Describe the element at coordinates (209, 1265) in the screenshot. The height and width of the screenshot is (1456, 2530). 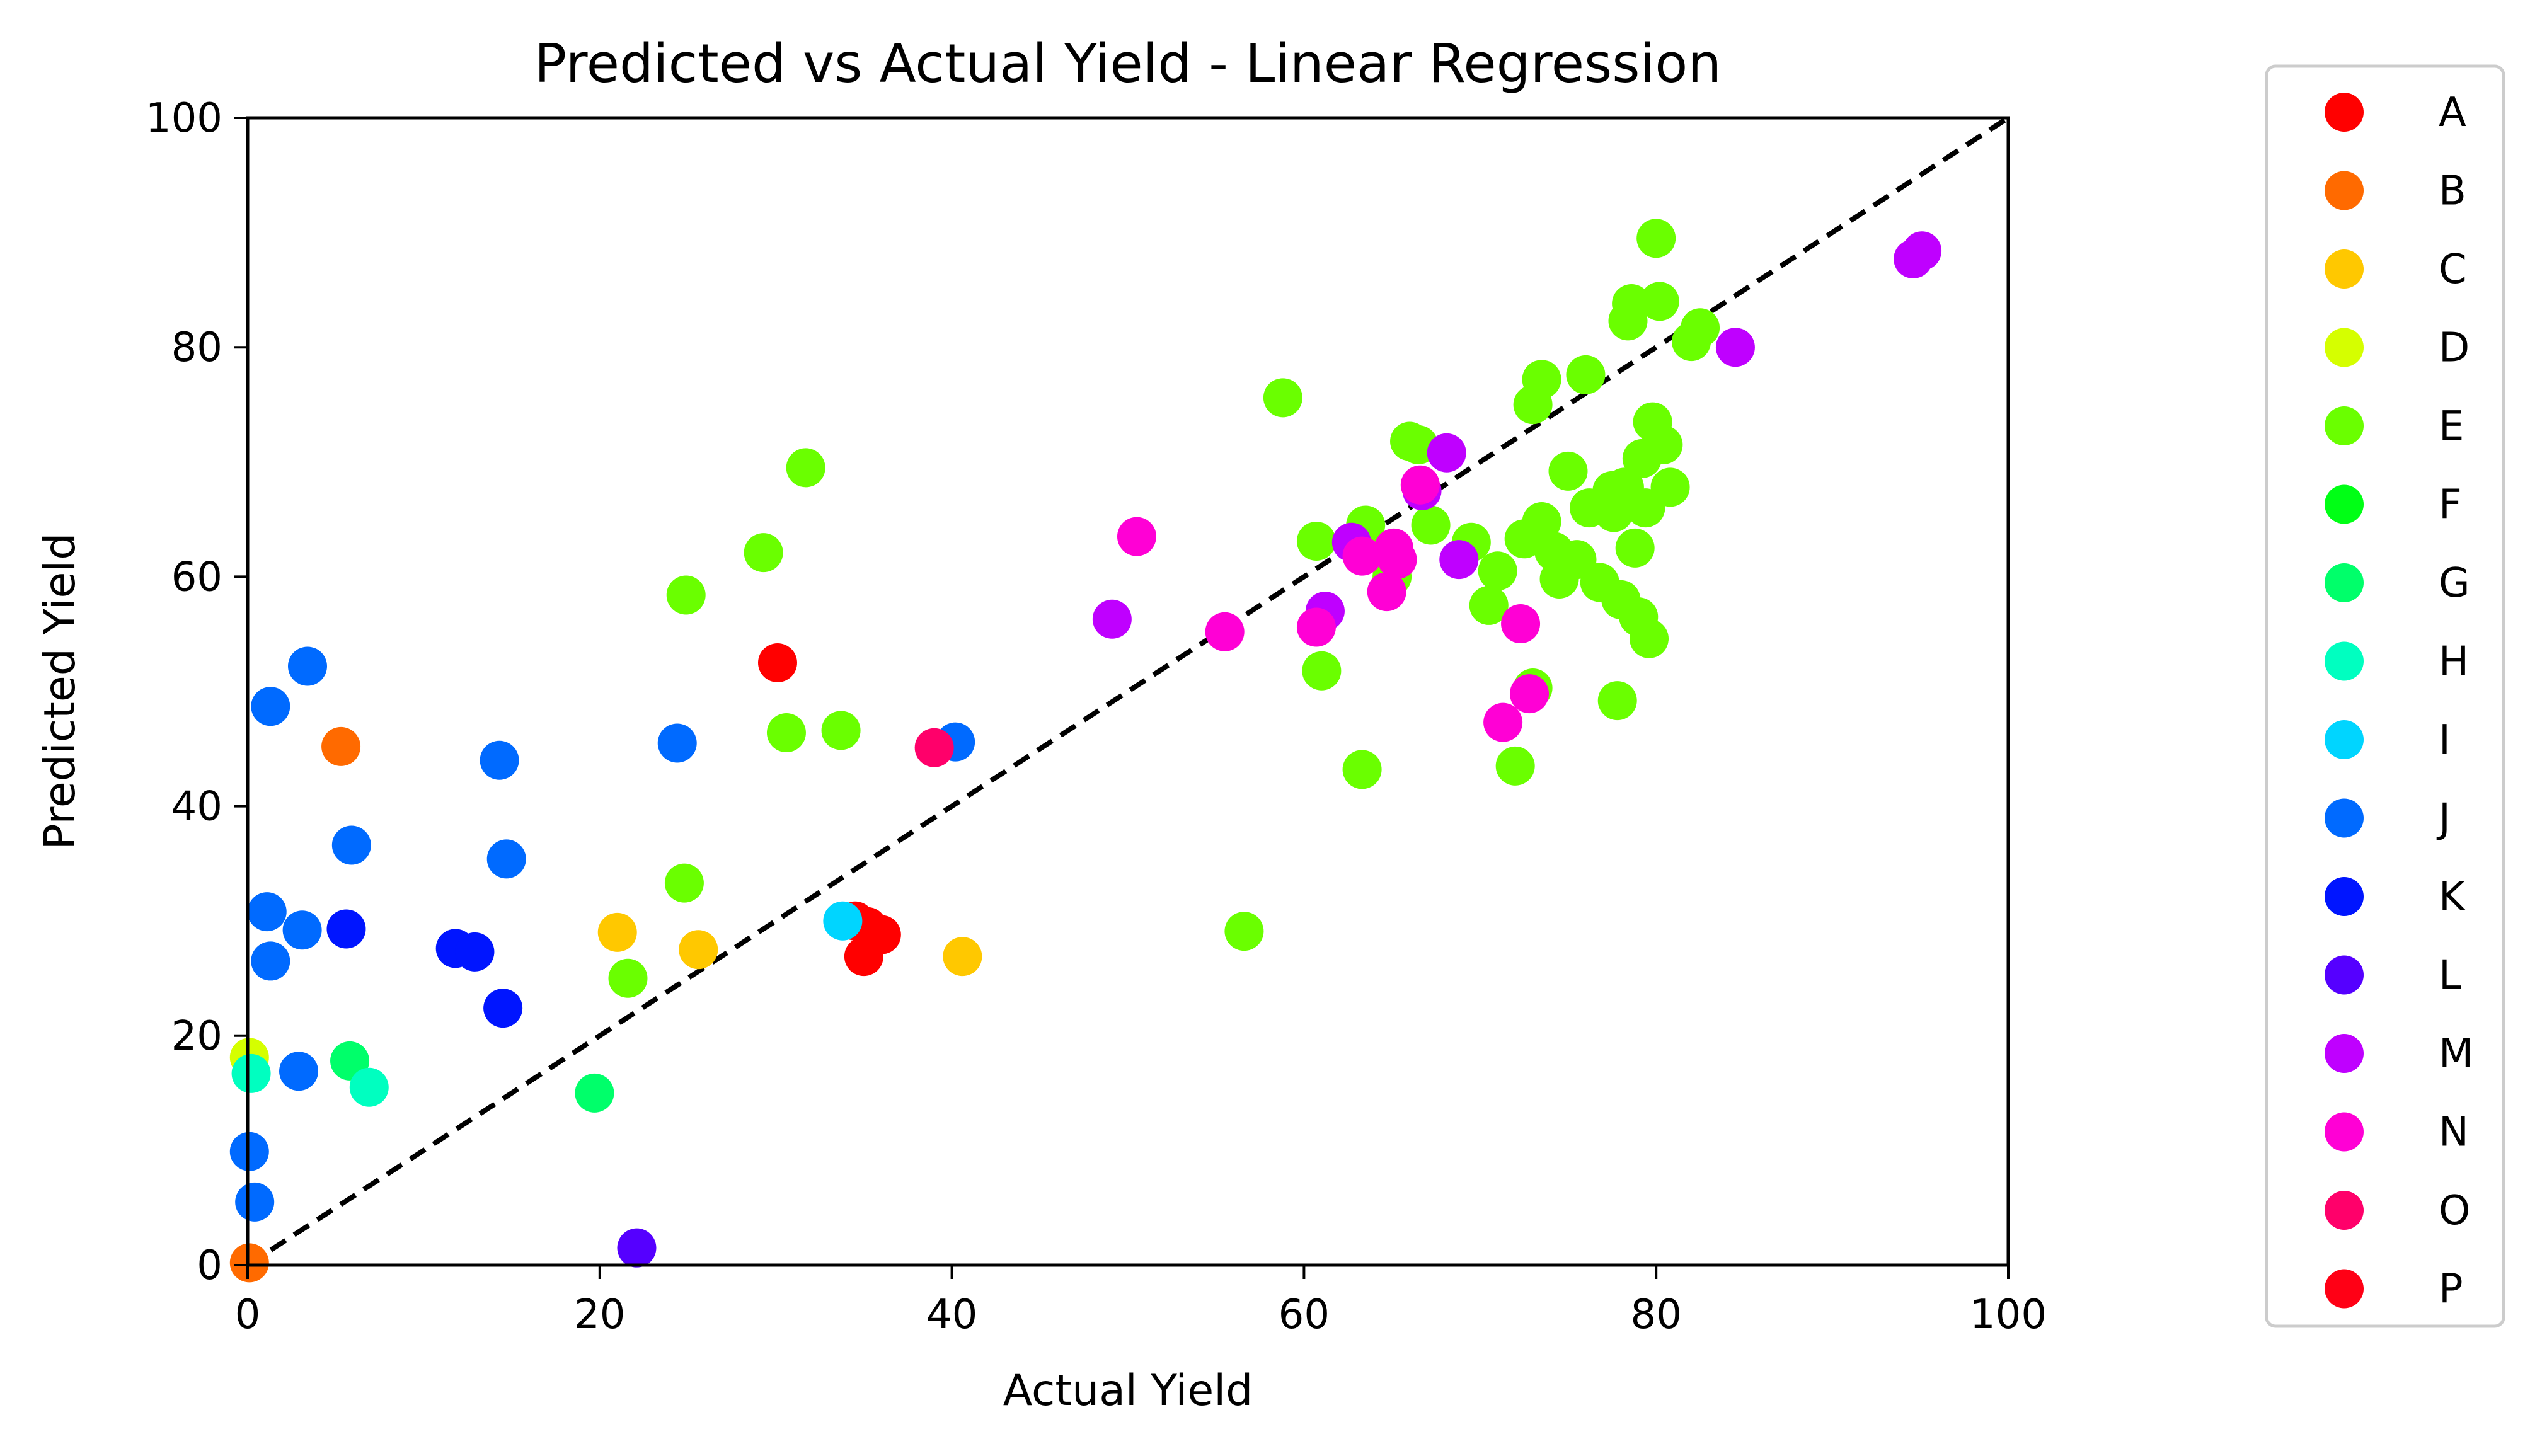
I see `y-tick-label: 0` at that location.